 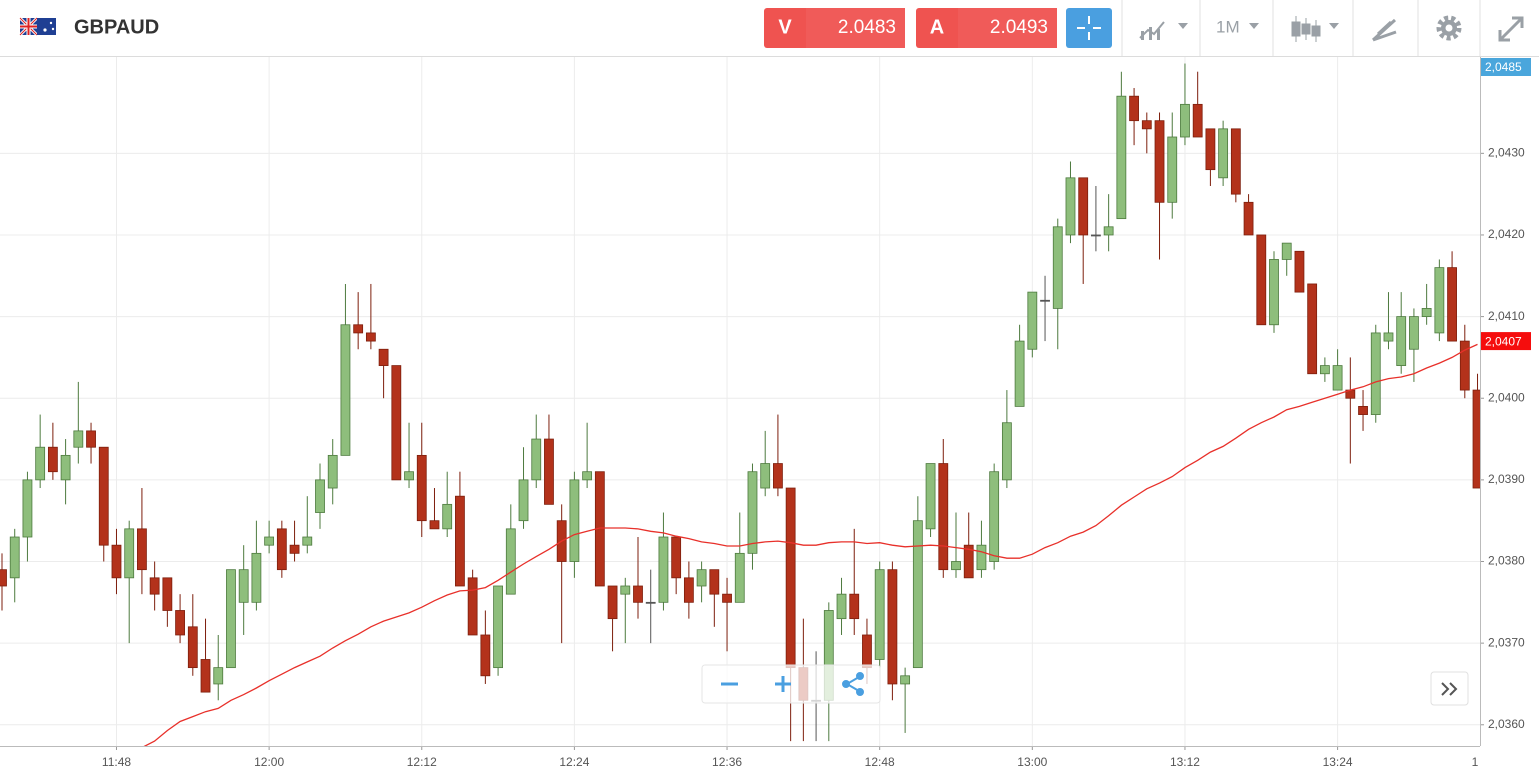 I want to click on x-tick-label: 12:48, so click(x=880, y=762).